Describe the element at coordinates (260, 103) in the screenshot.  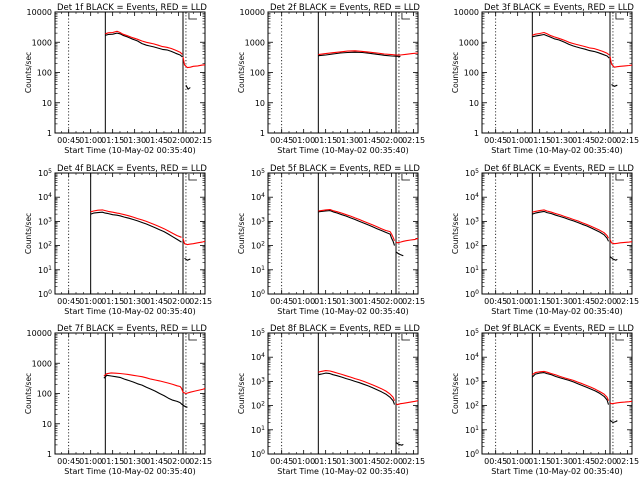
I see `y-tick-label: 10` at that location.